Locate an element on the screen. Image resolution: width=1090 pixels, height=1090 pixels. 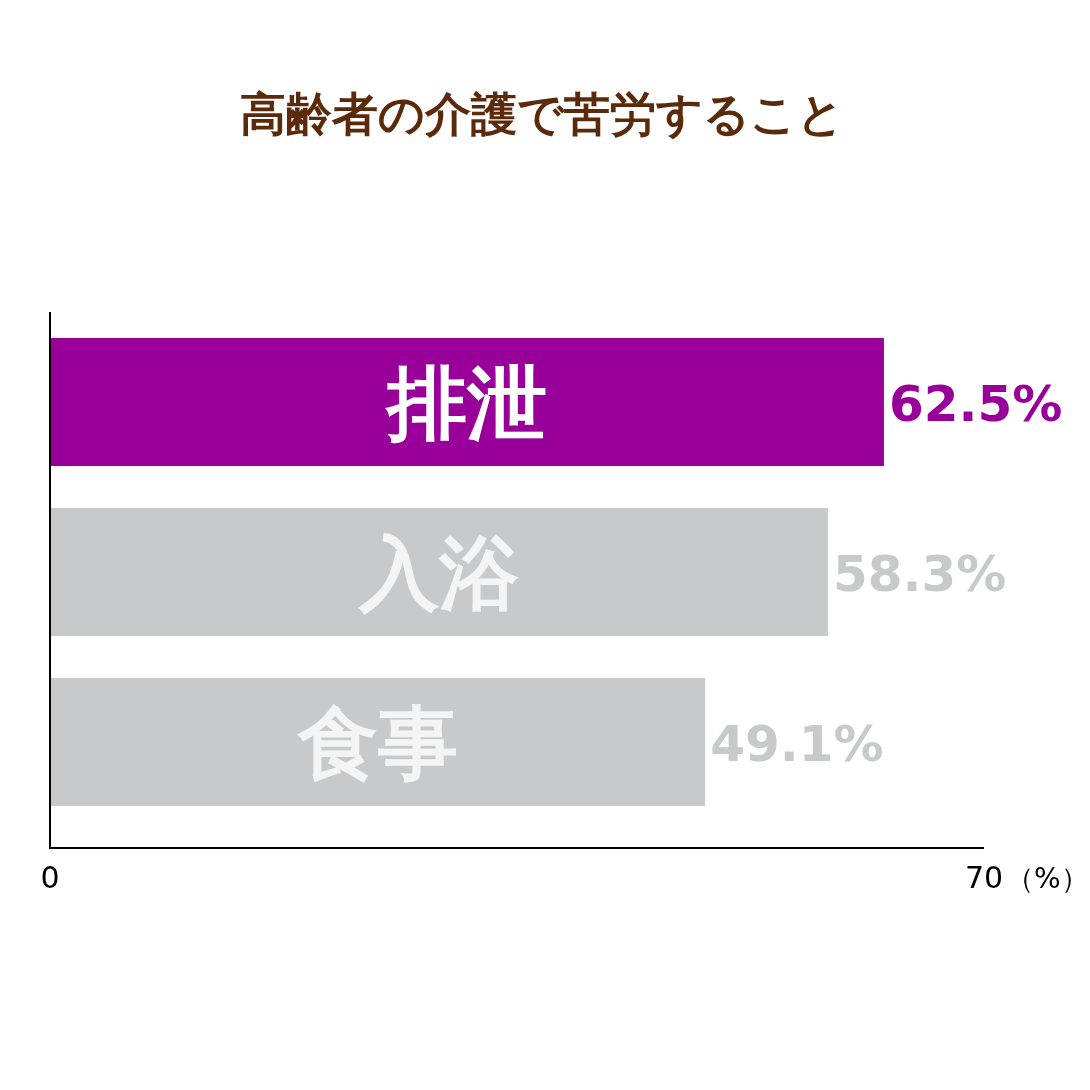
chart-title: 高齢者の介護で苦労すること is located at coordinates (542, 114).